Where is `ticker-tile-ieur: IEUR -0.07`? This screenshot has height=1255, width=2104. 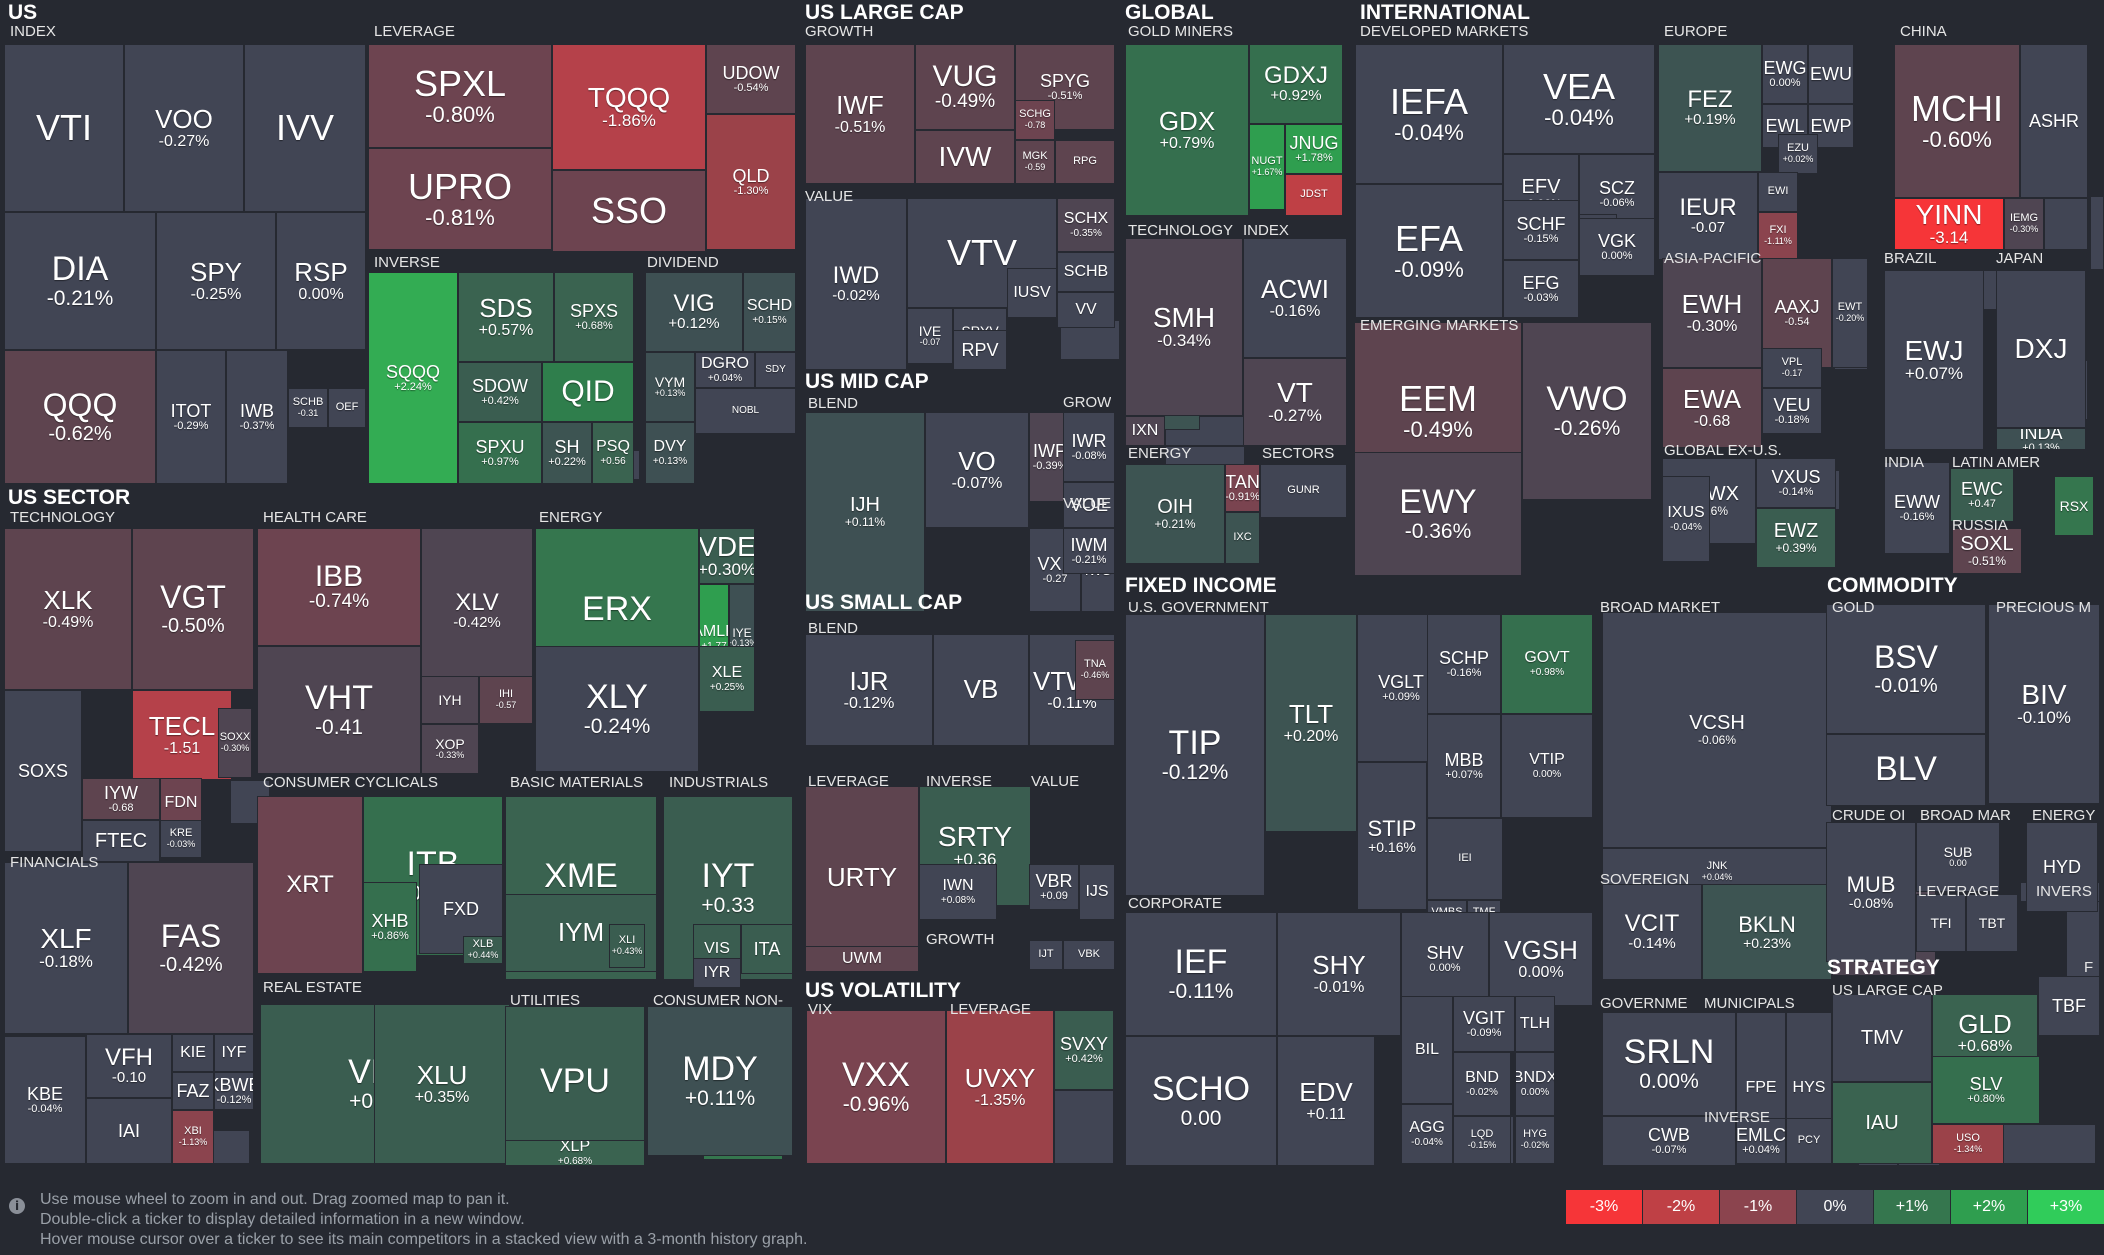
ticker-tile-ieur: IEUR -0.07 is located at coordinates (1708, 216).